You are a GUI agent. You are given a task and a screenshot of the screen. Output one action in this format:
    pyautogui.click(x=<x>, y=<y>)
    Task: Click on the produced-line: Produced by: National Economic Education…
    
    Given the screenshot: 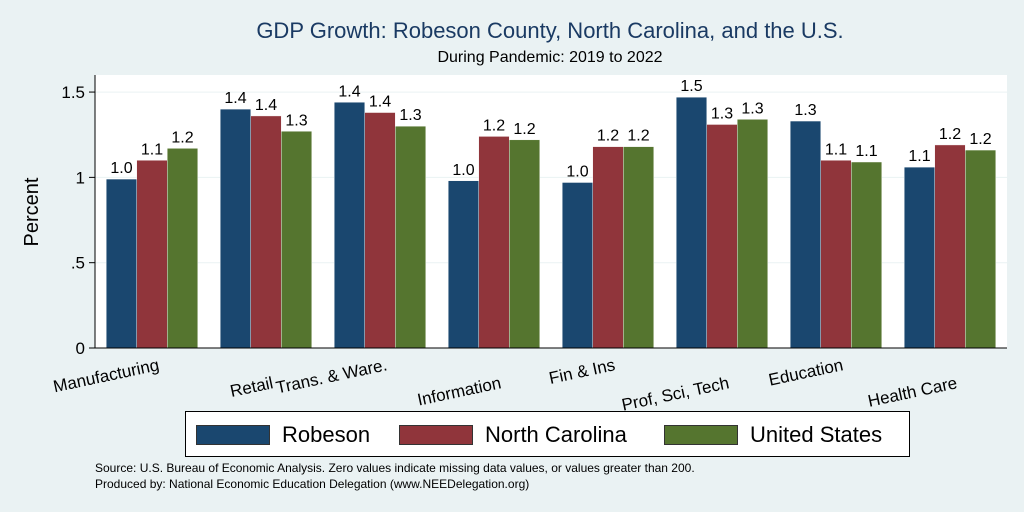 What is the action you would take?
    pyautogui.click(x=312, y=484)
    